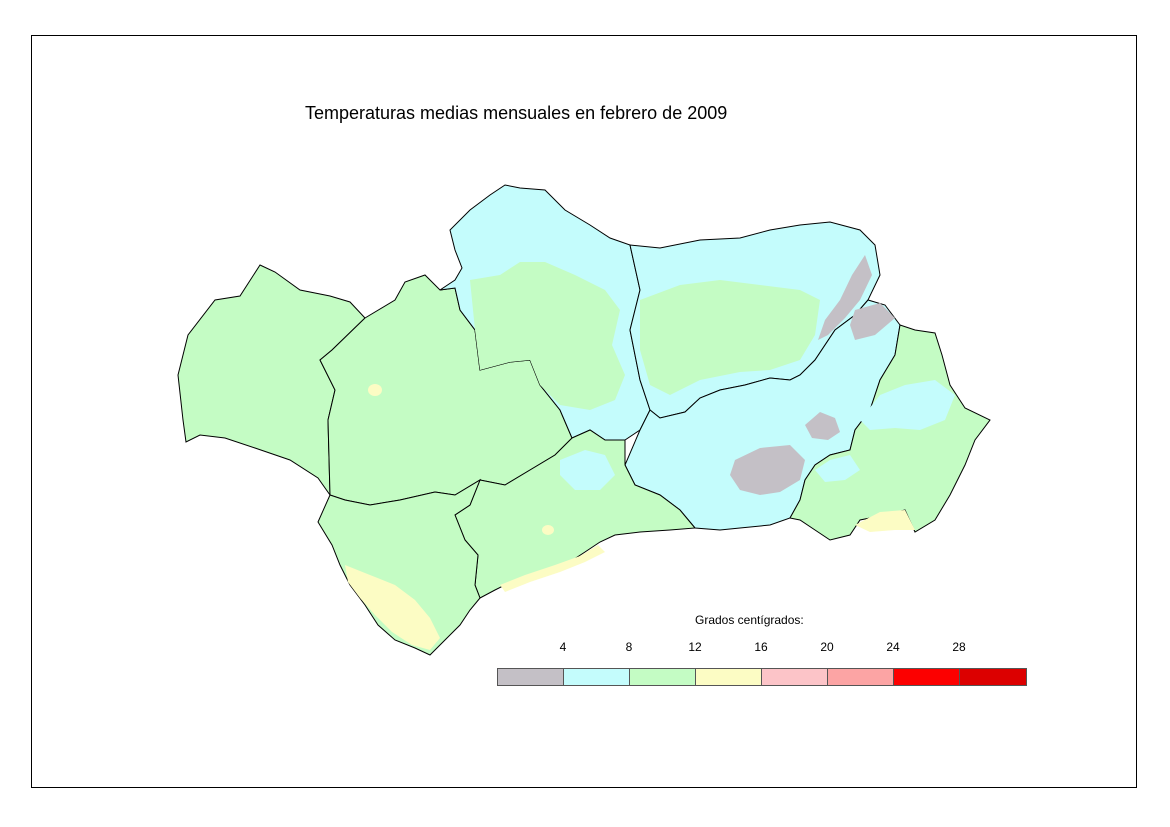 This screenshot has width=1170, height=827. Describe the element at coordinates (547, 336) in the screenshot. I see `zone-cordoba-warm` at that location.